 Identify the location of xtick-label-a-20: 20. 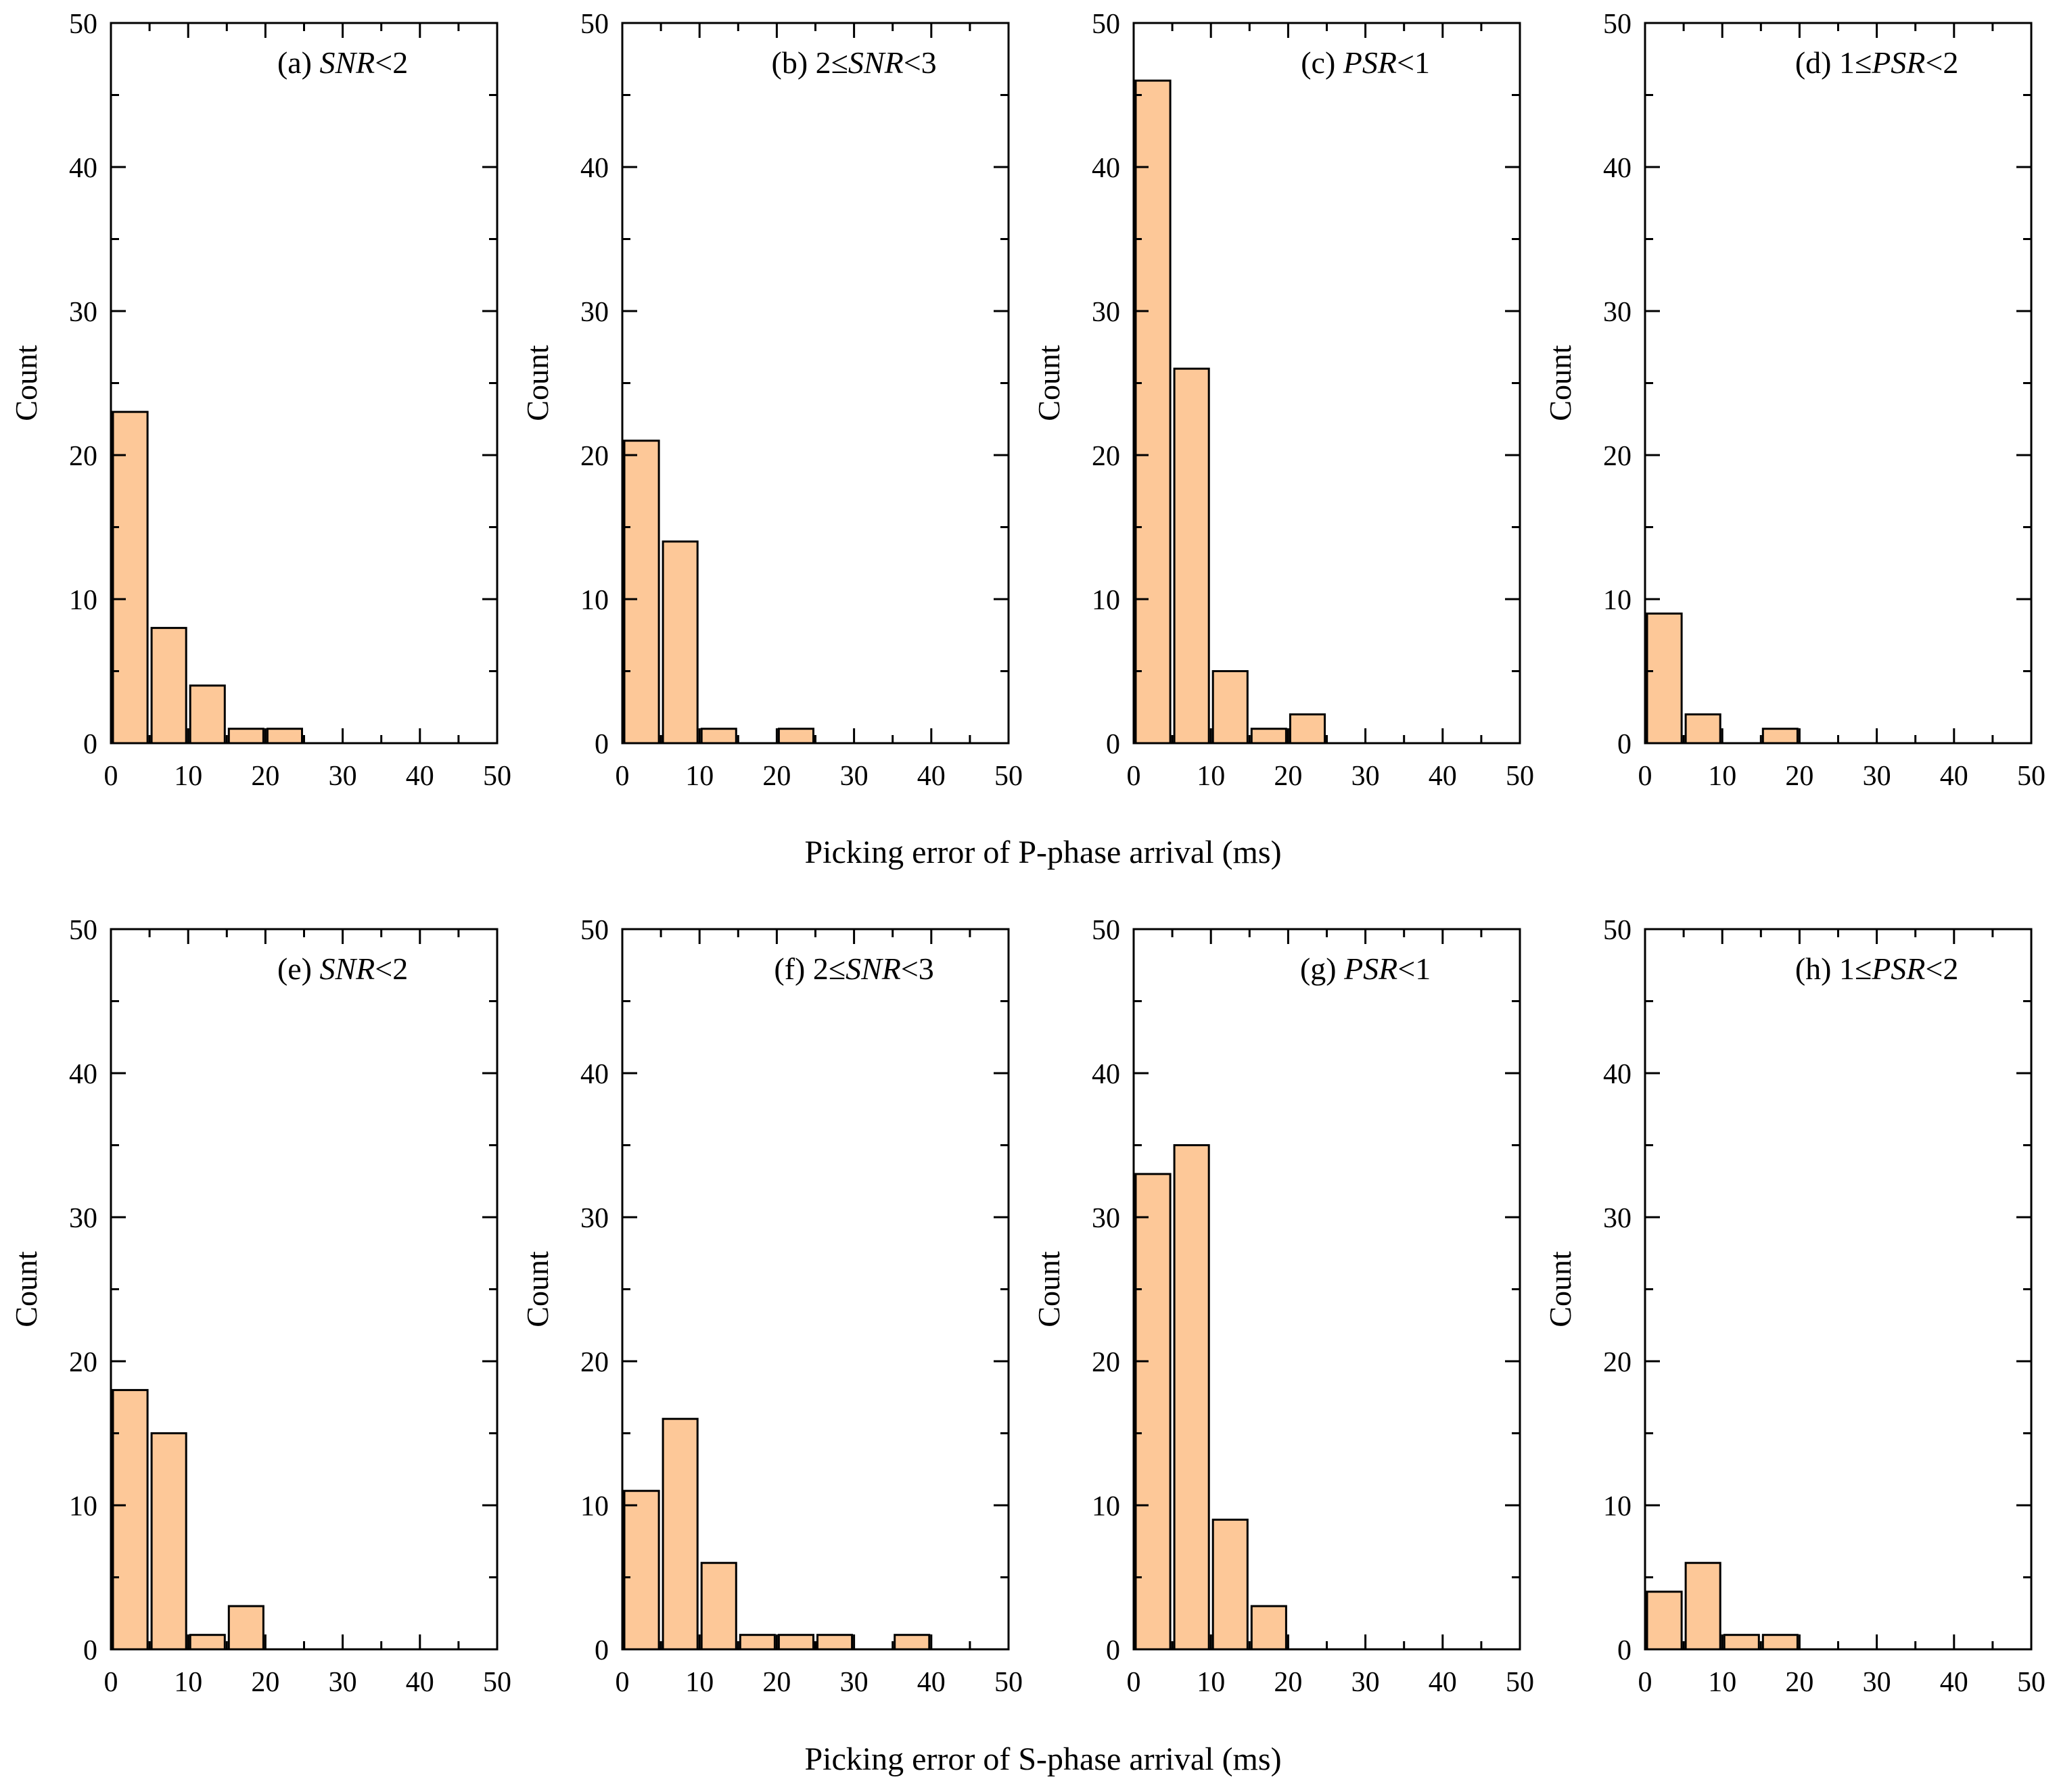
(265, 776).